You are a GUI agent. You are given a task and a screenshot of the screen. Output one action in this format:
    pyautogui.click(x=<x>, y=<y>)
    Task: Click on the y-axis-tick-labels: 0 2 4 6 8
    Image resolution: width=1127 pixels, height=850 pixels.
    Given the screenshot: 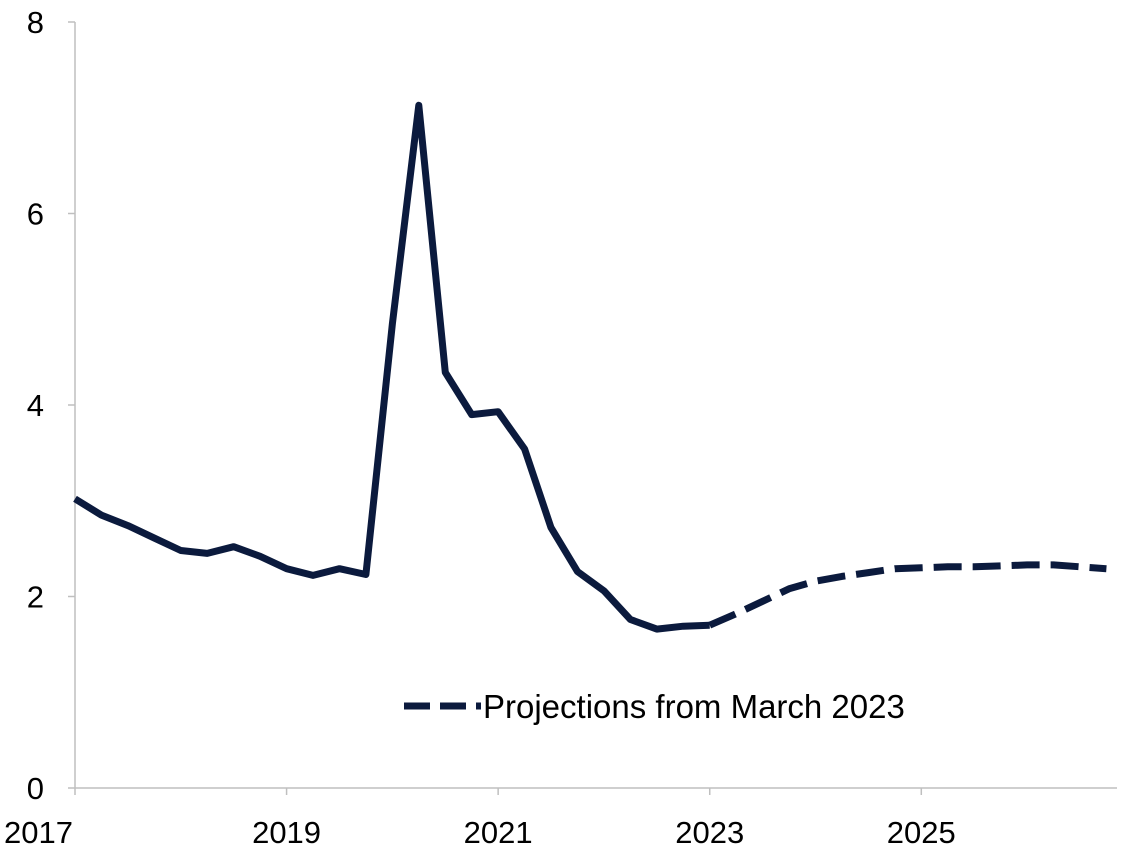 What is the action you would take?
    pyautogui.click(x=35, y=405)
    